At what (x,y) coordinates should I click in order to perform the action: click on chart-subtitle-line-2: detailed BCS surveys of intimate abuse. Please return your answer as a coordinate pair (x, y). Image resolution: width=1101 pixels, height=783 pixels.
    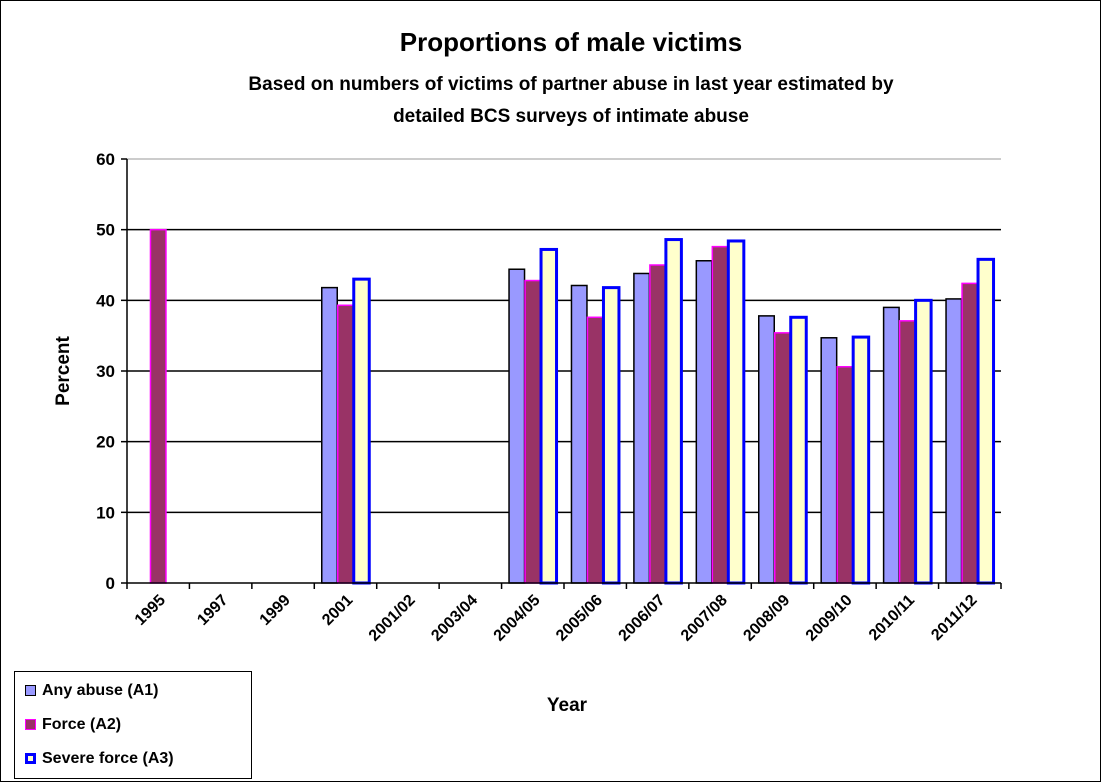
    Looking at the image, I should click on (571, 116).